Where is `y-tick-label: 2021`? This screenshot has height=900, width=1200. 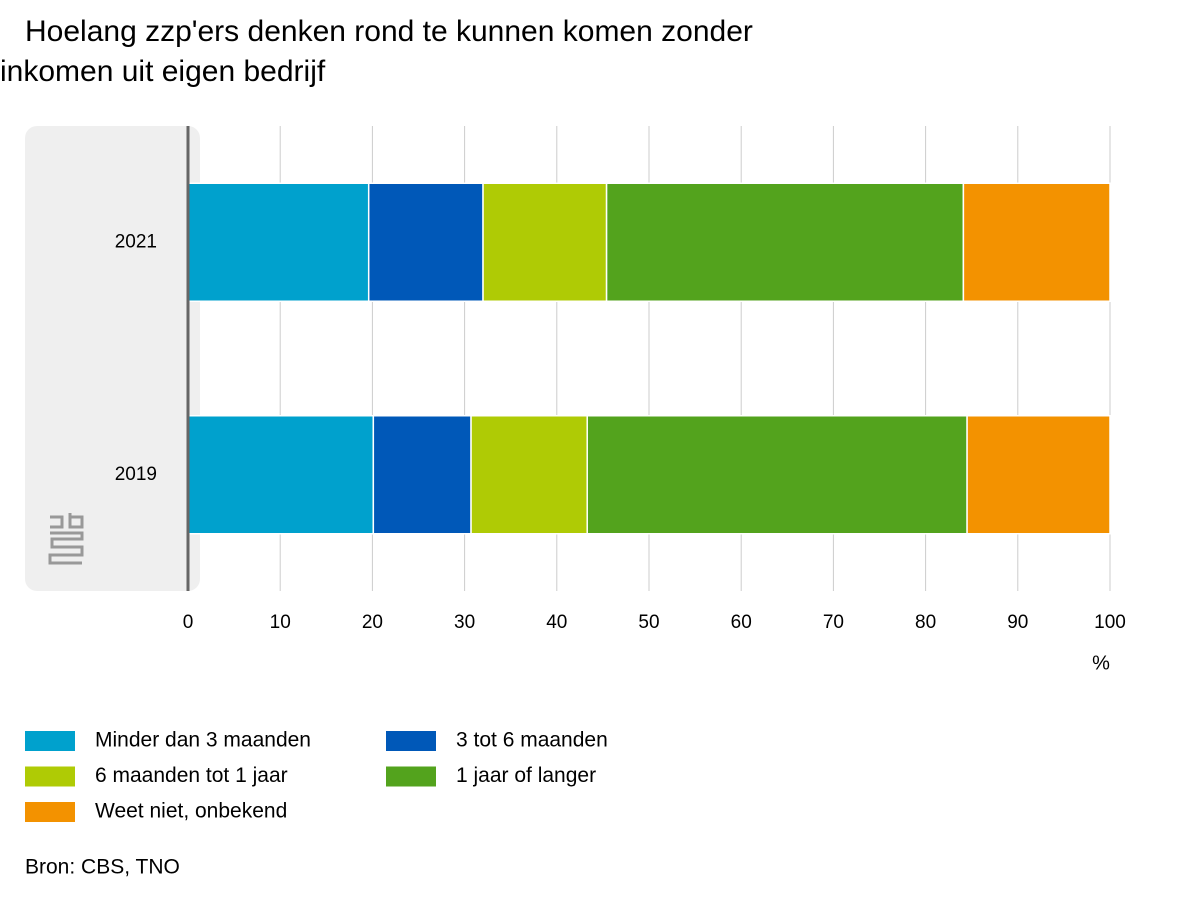
y-tick-label: 2021 is located at coordinates (136, 241).